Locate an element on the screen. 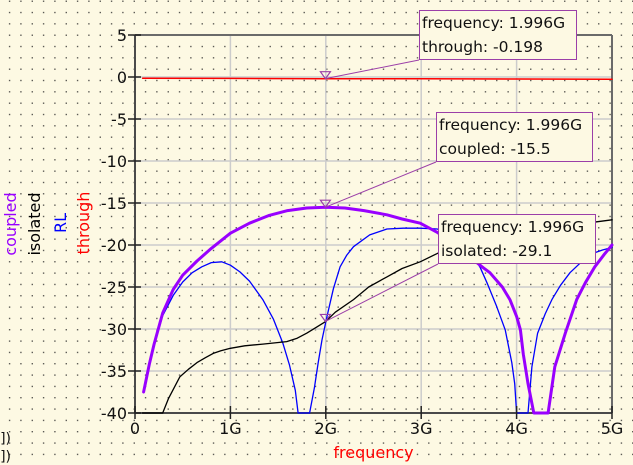  legend: coupled isolated RL through is located at coordinates (47, 224).